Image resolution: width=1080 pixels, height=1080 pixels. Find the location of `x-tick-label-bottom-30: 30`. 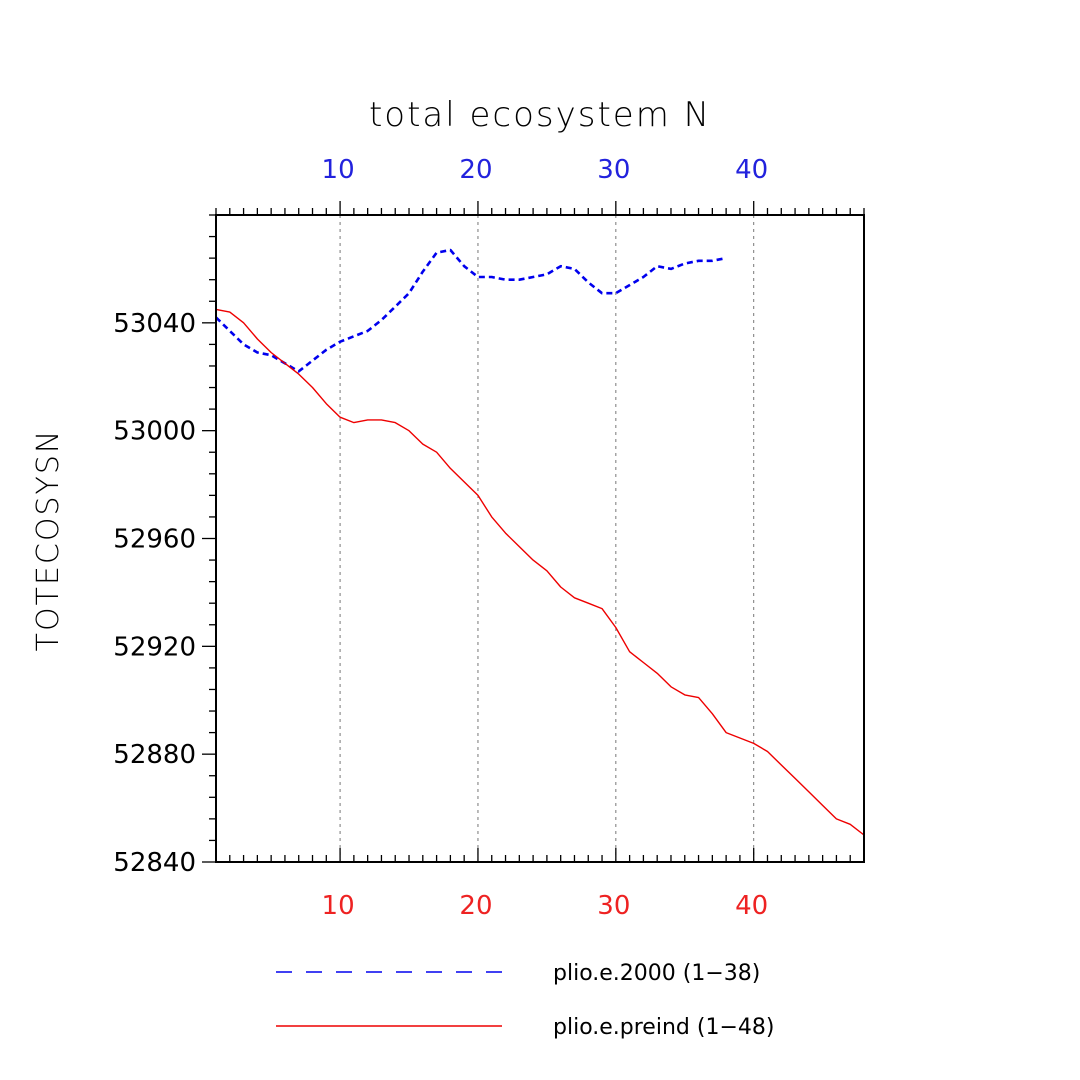

x-tick-label-bottom-30: 30 is located at coordinates (613, 906).